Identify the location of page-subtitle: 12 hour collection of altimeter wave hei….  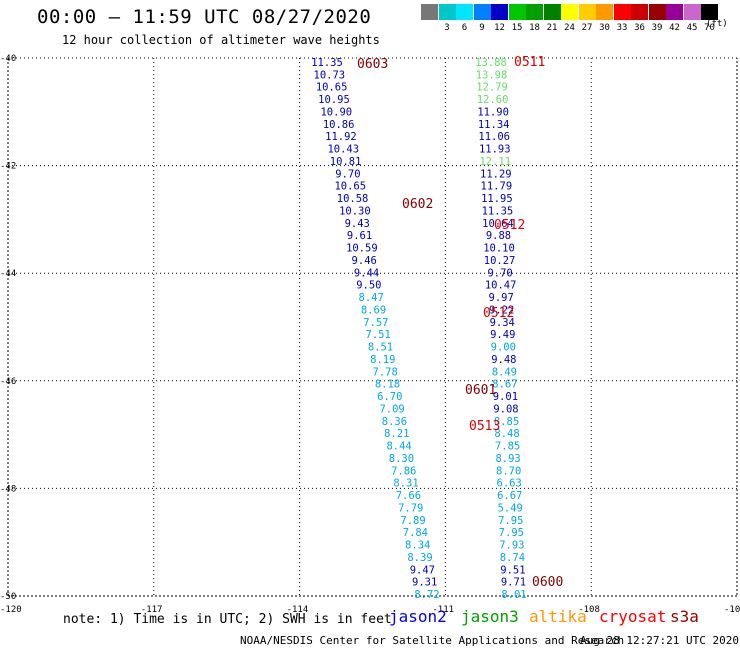
(221, 40).